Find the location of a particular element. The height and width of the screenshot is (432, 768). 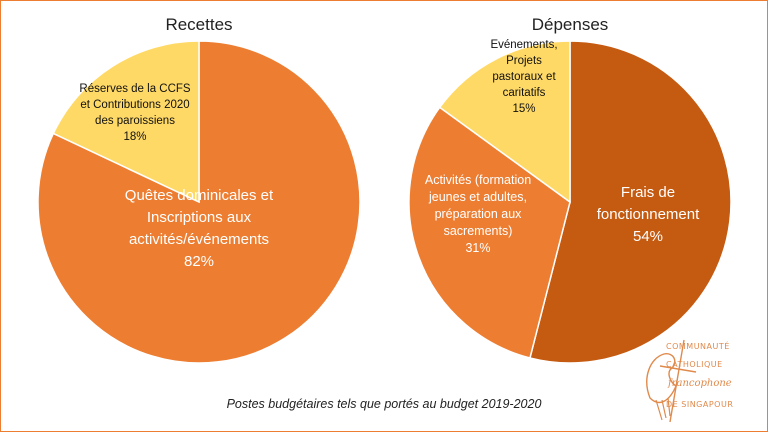

logo-mark is located at coordinates (671, 381).